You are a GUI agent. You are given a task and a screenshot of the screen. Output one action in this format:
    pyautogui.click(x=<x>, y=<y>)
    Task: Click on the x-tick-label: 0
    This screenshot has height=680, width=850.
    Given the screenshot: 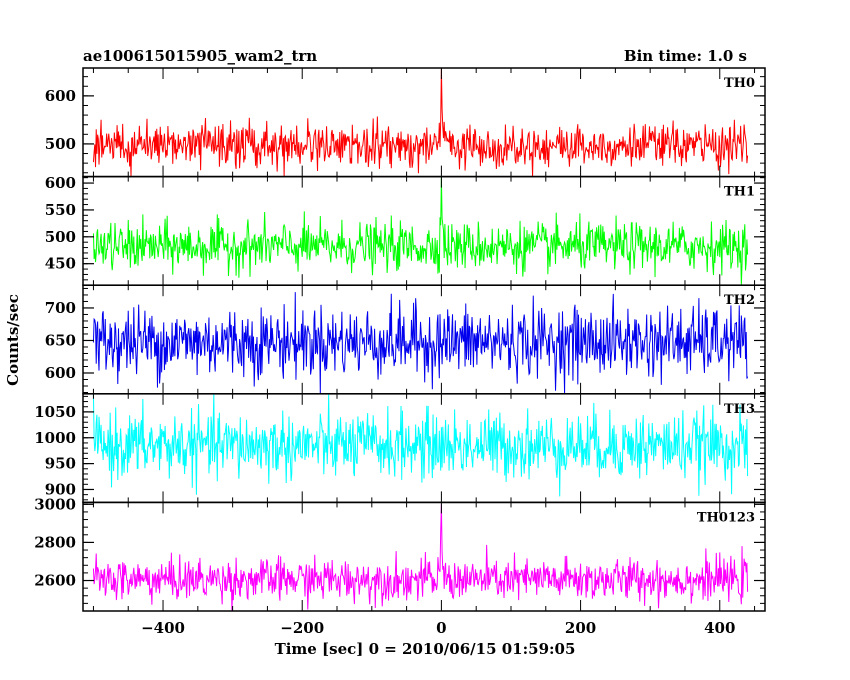 What is the action you would take?
    pyautogui.click(x=441, y=628)
    